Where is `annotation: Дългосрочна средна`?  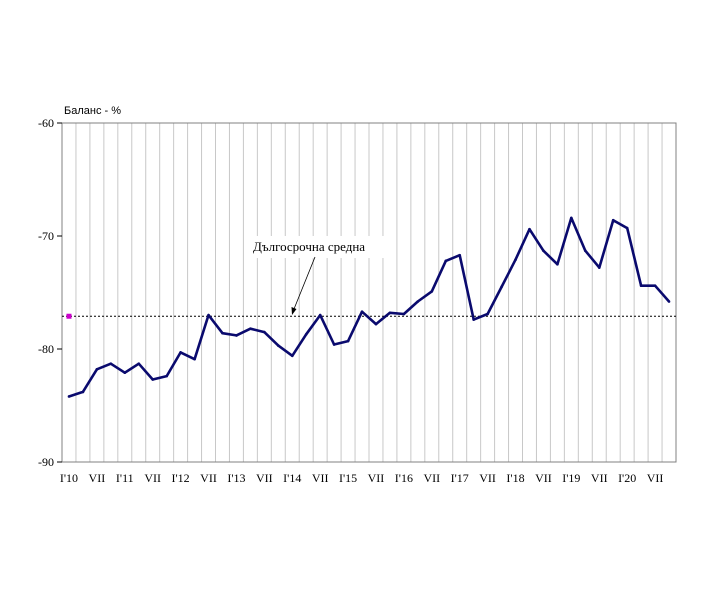
annotation: Дългосрочна средна is located at coordinates (314, 275).